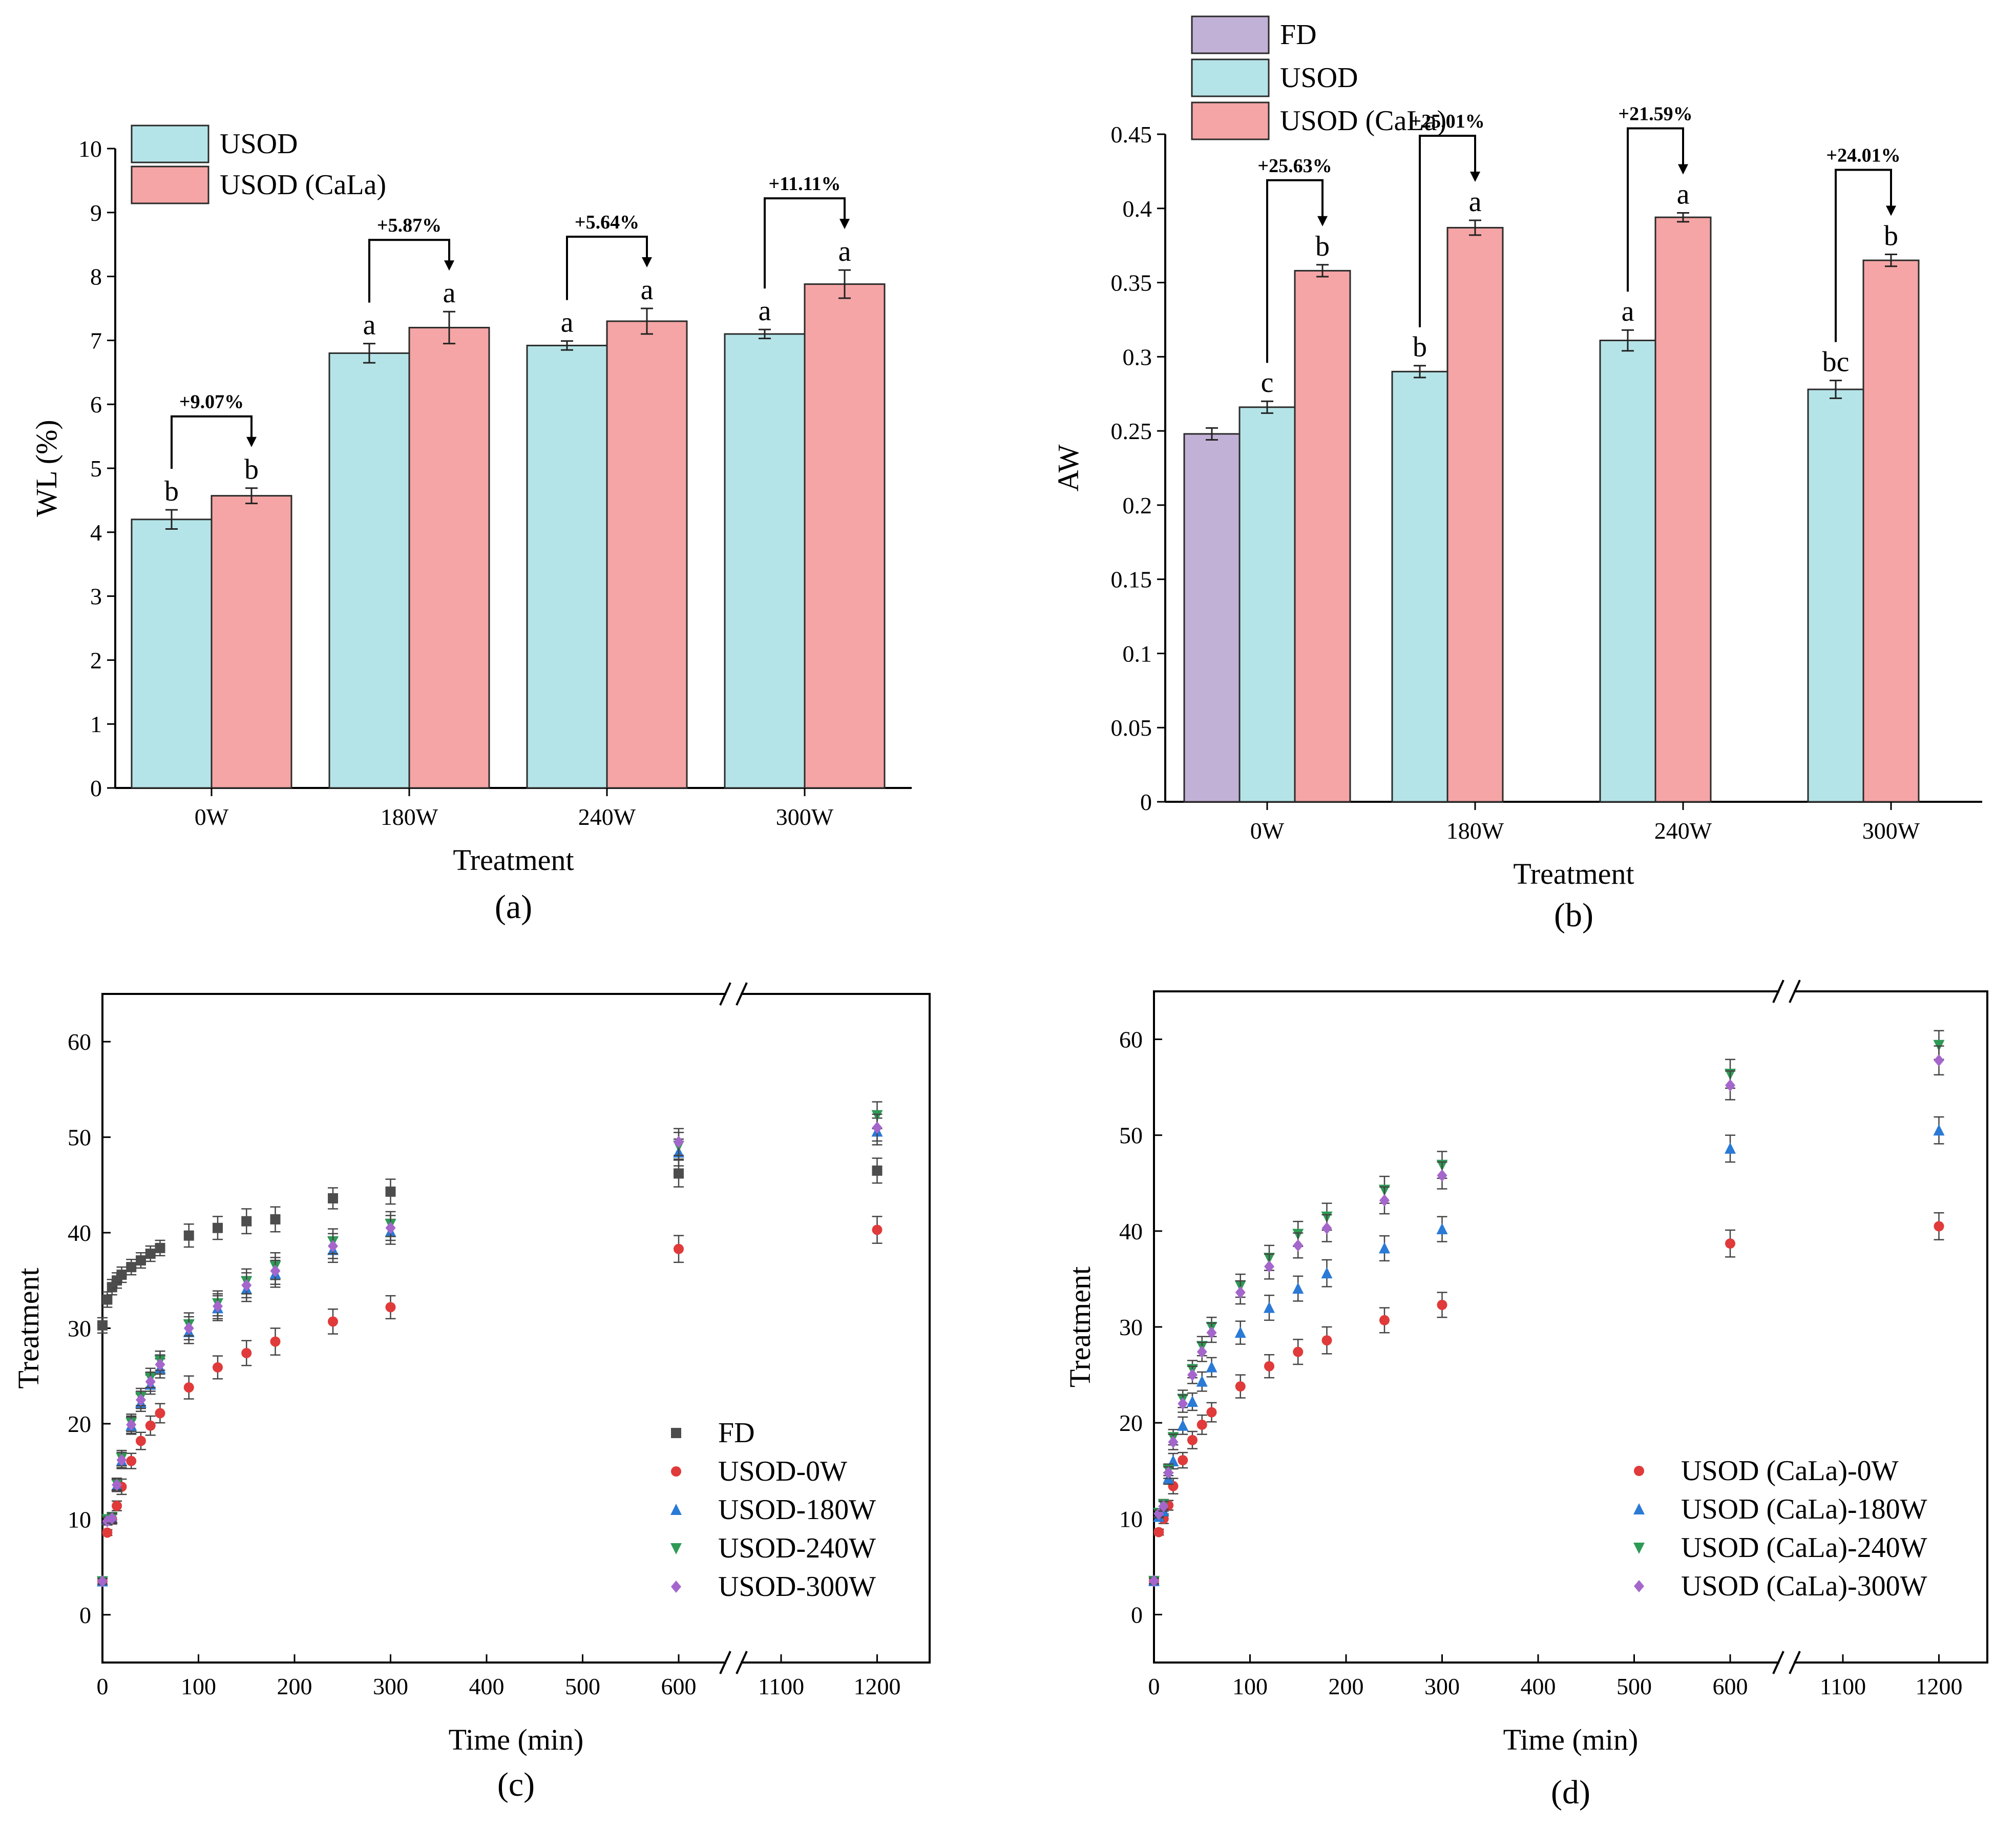 The image size is (2016, 1828). Describe the element at coordinates (96, 404) in the screenshot. I see `y-tick-label: 6` at that location.